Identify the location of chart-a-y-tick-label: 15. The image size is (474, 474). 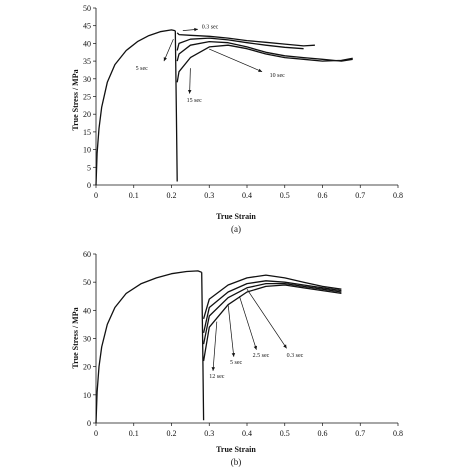
(87, 132).